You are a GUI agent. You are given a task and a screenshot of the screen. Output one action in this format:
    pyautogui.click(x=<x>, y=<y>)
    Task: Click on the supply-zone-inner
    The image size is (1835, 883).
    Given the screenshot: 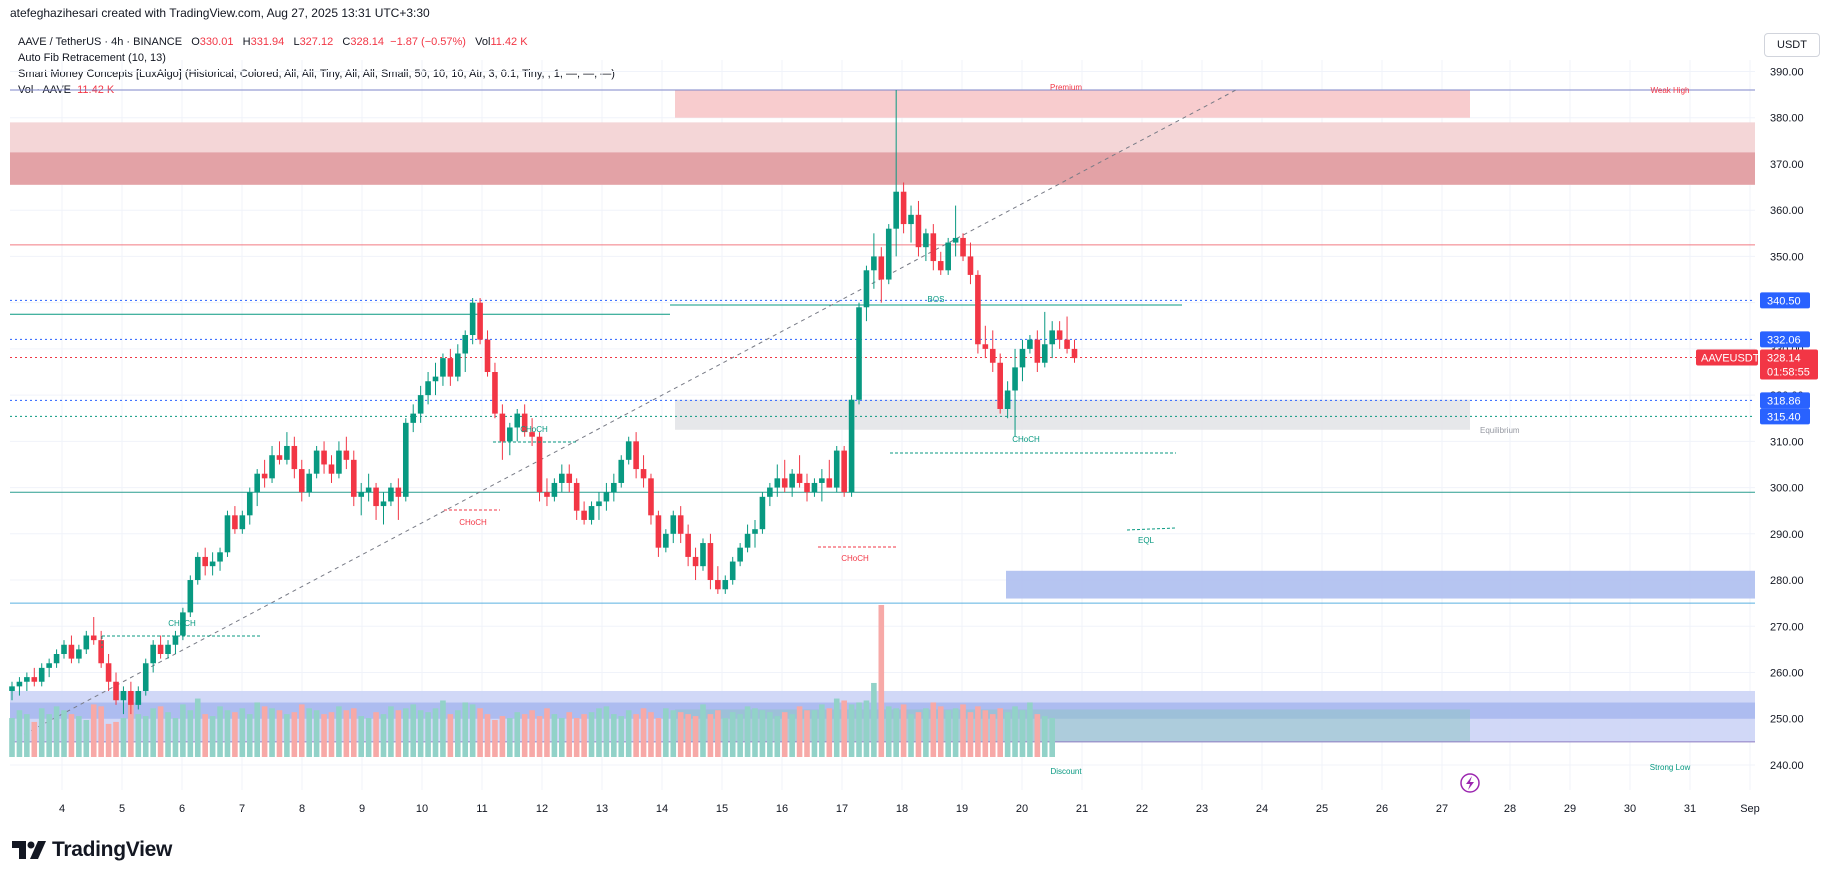 What is the action you would take?
    pyautogui.click(x=882, y=168)
    